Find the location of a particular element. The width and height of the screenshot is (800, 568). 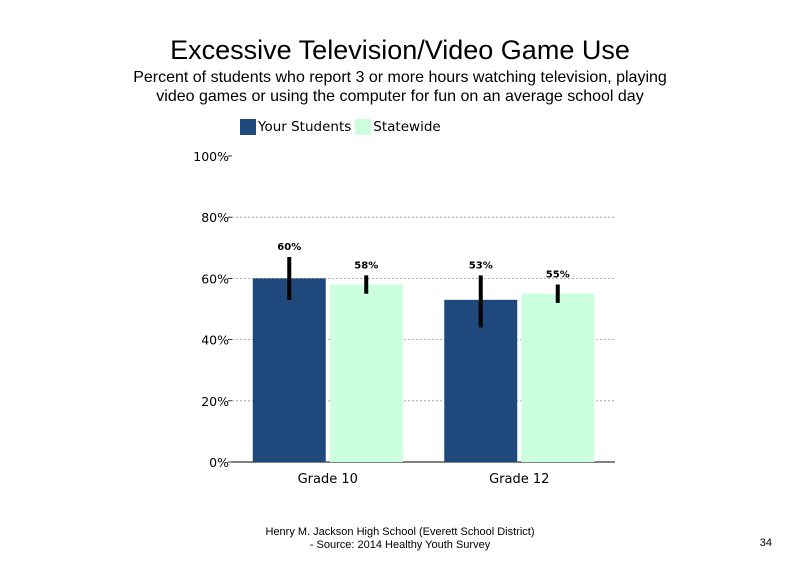

legend-label-statewide: Statewide is located at coordinates (407, 127).